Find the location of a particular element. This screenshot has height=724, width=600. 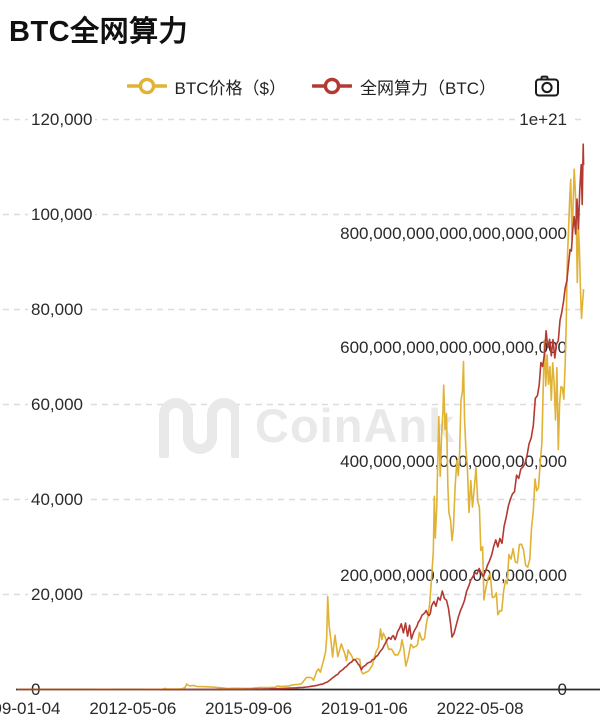

x-axis-tick: 2009-01-04 is located at coordinates (30, 708).